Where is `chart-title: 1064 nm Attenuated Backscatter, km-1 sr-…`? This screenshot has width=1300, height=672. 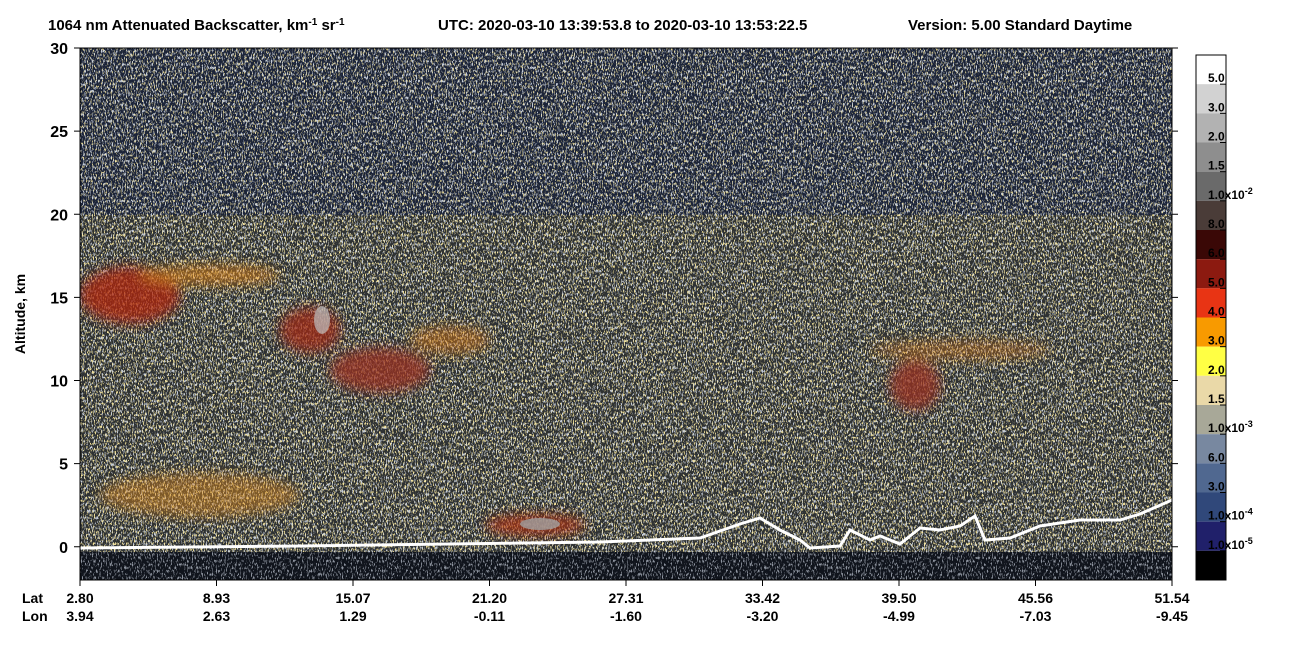 chart-title: 1064 nm Attenuated Backscatter, km-1 sr-… is located at coordinates (196, 26).